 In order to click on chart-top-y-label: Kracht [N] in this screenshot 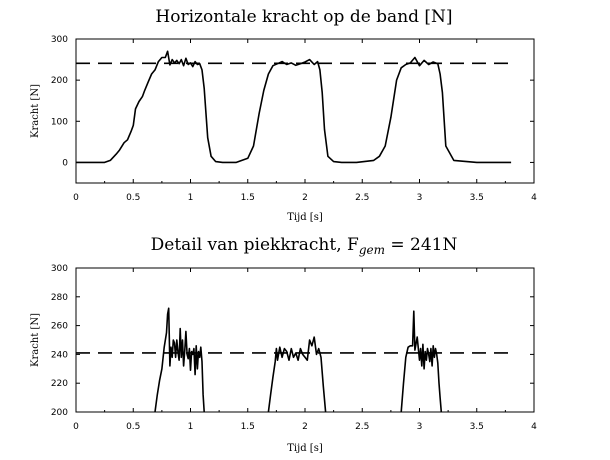, I will do `click(35, 111)`.